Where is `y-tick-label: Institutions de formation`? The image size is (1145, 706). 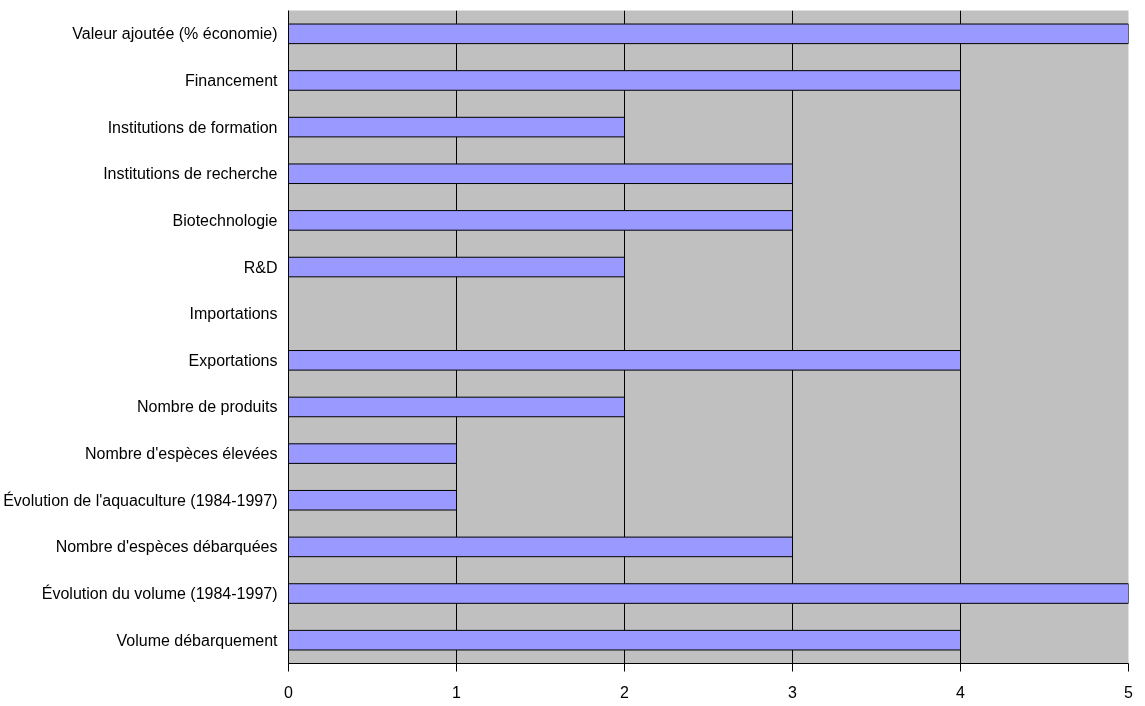 y-tick-label: Institutions de formation is located at coordinates (192, 127).